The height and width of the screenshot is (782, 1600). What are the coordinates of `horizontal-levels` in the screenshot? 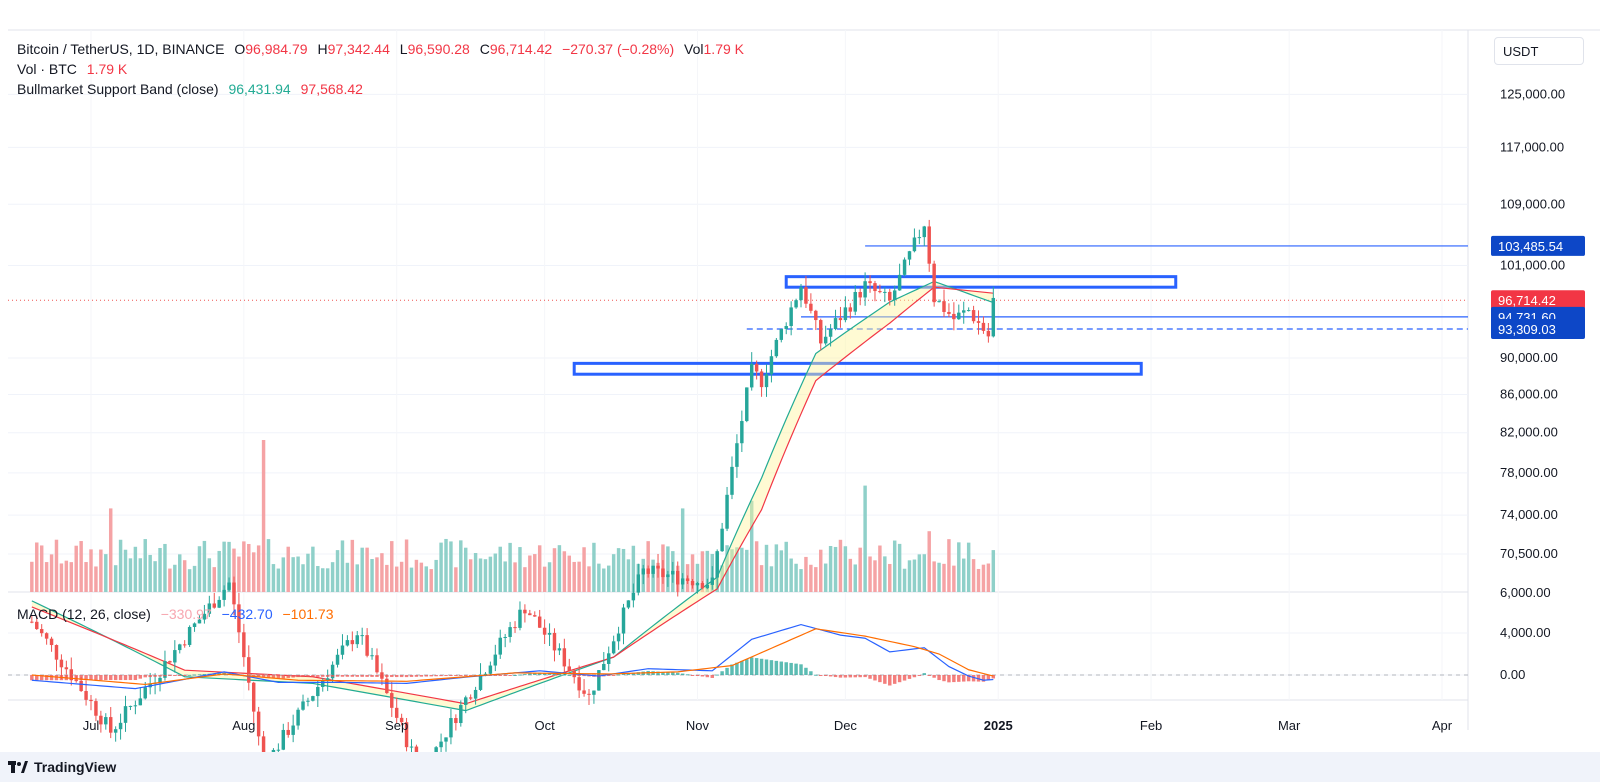 It's located at (738, 287).